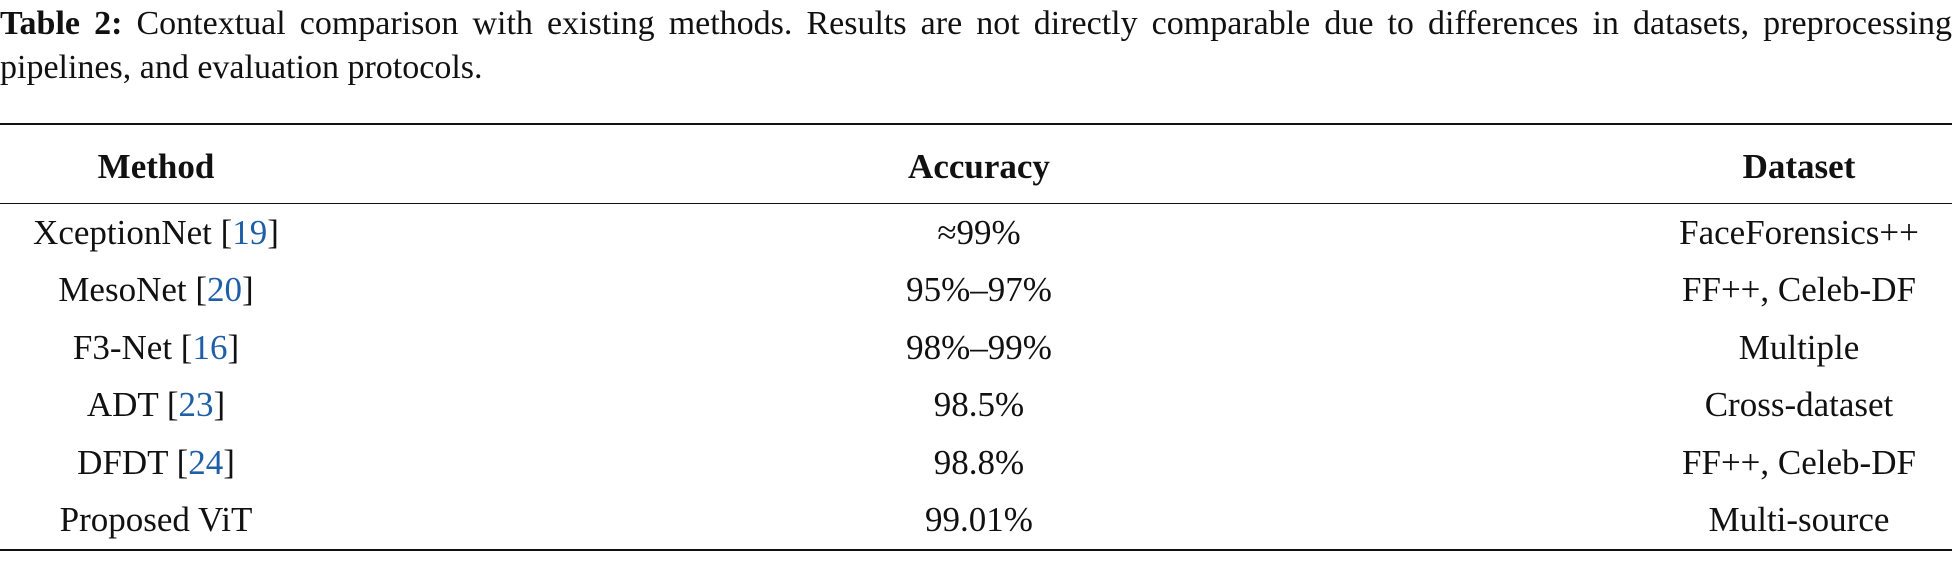  I want to click on table-row: Proposed ViT 99.01% Multi-source, so click(976, 521).